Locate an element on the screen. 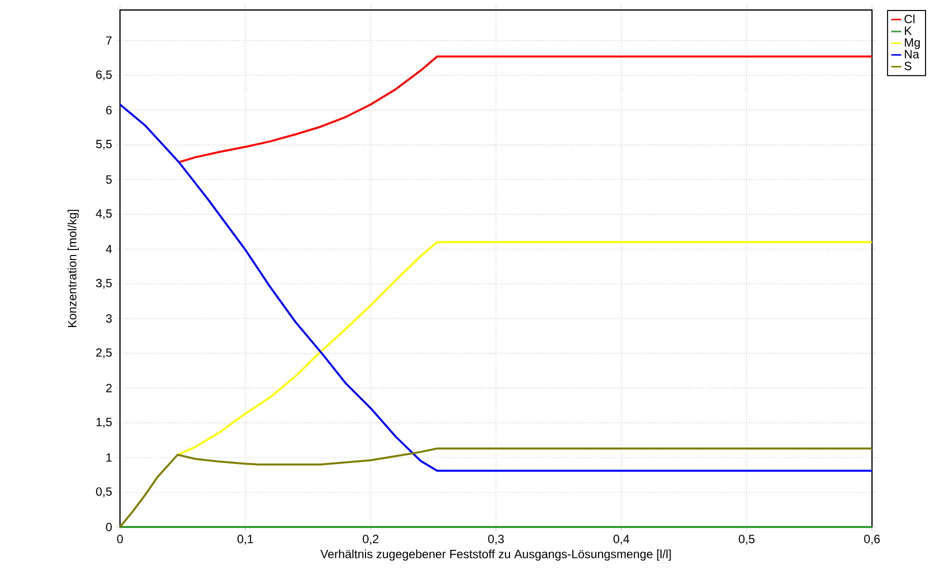 Image resolution: width=943 pixels, height=588 pixels. y-tick-label: 2 is located at coordinates (109, 388).